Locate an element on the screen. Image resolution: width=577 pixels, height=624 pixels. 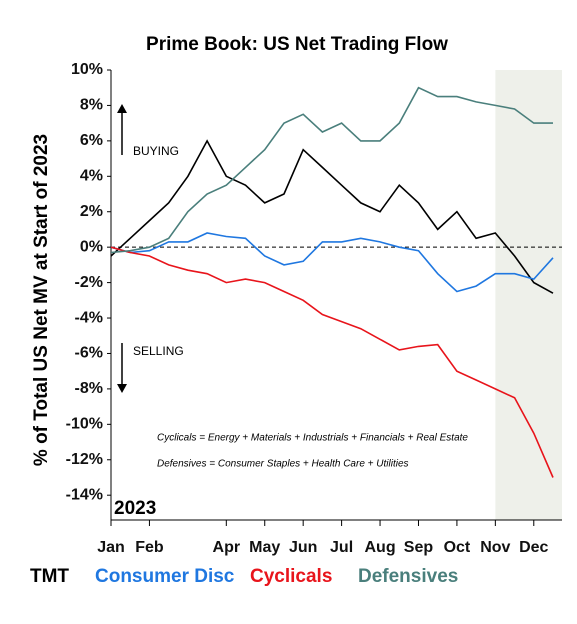
buy-arrowhead is located at coordinates (122, 108).